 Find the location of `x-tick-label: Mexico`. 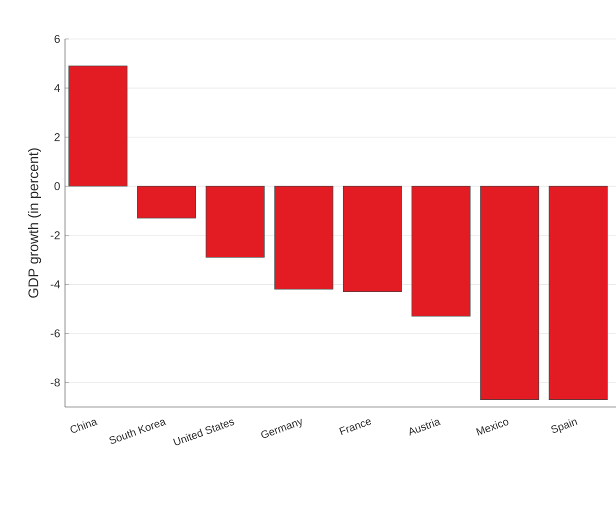

x-tick-label: Mexico is located at coordinates (492, 428).